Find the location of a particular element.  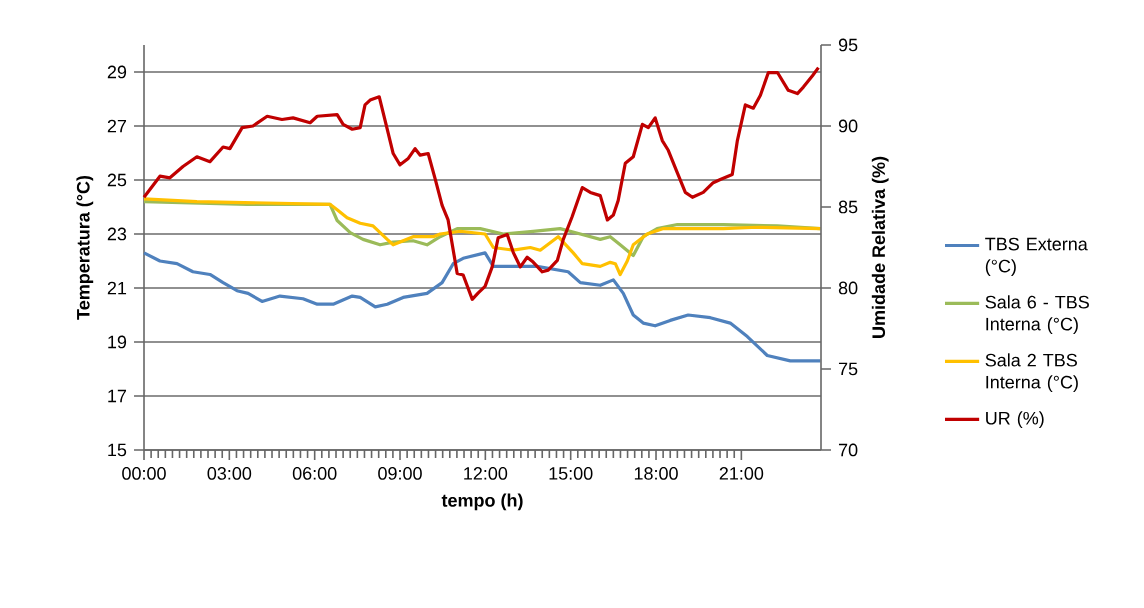

line-series is located at coordinates (482, 237).